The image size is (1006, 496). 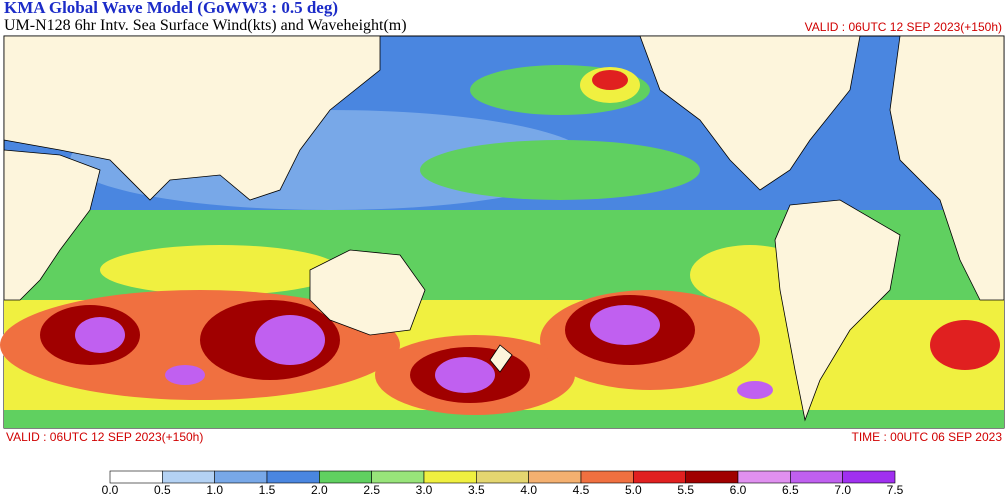 What do you see at coordinates (842, 489) in the screenshot?
I see `colorbar-label: 7.0` at bounding box center [842, 489].